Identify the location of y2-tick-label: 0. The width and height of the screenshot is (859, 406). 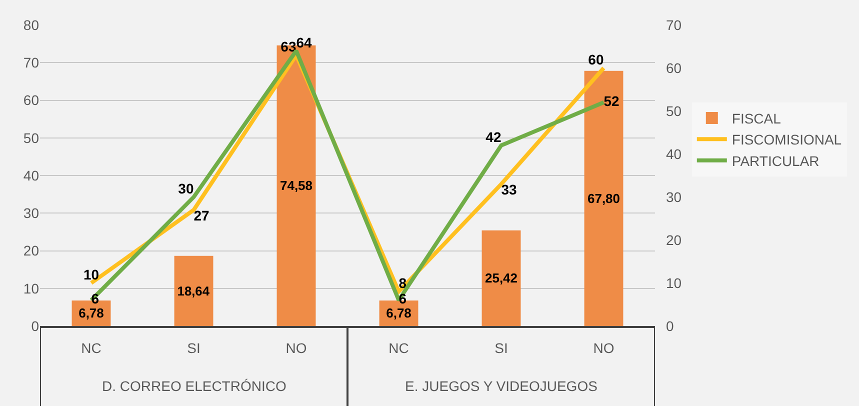
(670, 326).